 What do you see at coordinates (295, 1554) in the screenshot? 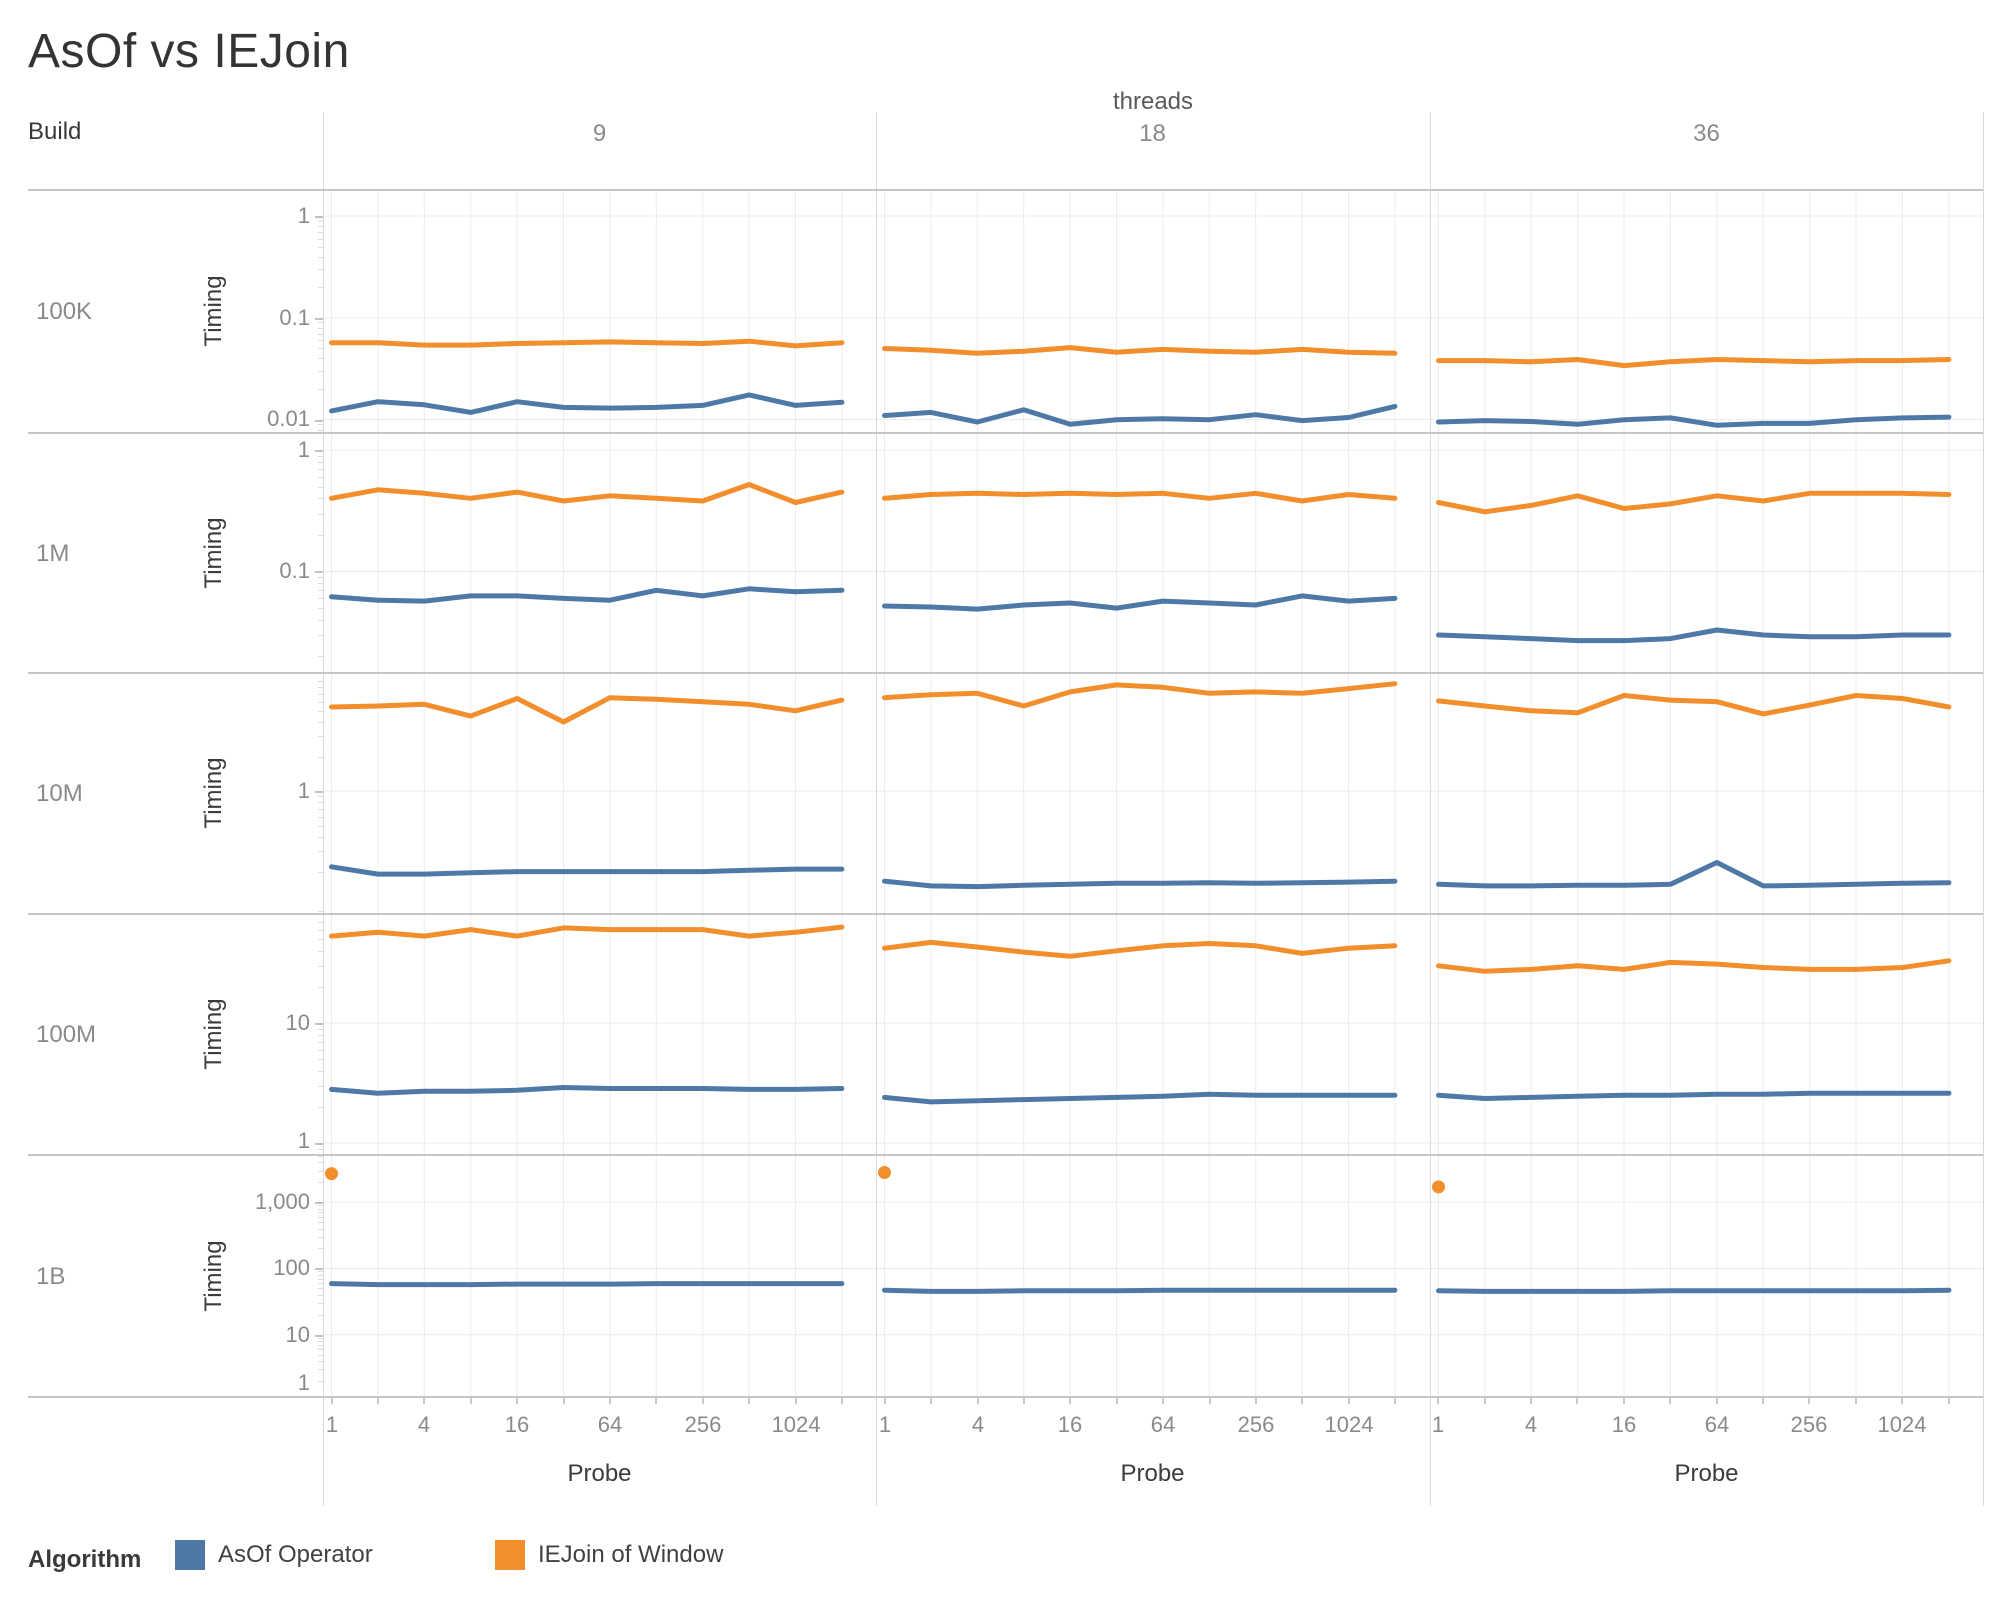
I see `legend-item-label: AsOf Operator` at bounding box center [295, 1554].